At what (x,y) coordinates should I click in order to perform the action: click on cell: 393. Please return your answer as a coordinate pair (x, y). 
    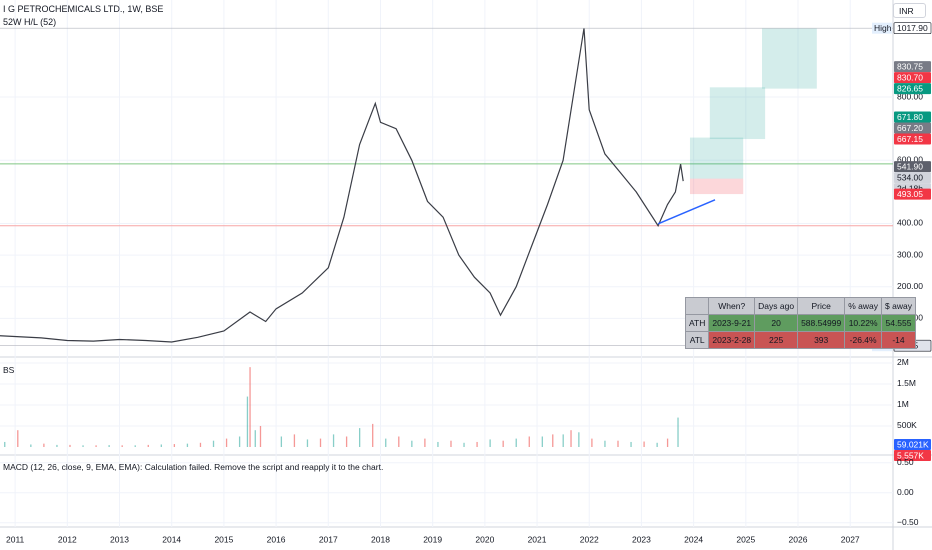
    Looking at the image, I should click on (821, 340).